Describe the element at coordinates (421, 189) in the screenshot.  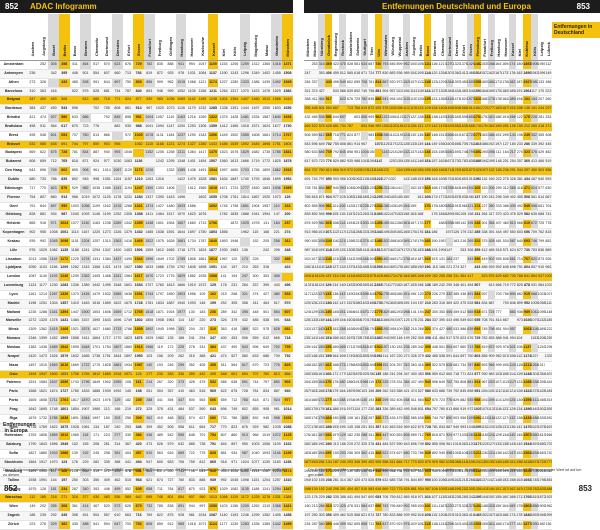
I see `distance-cell: 1576` at that location.